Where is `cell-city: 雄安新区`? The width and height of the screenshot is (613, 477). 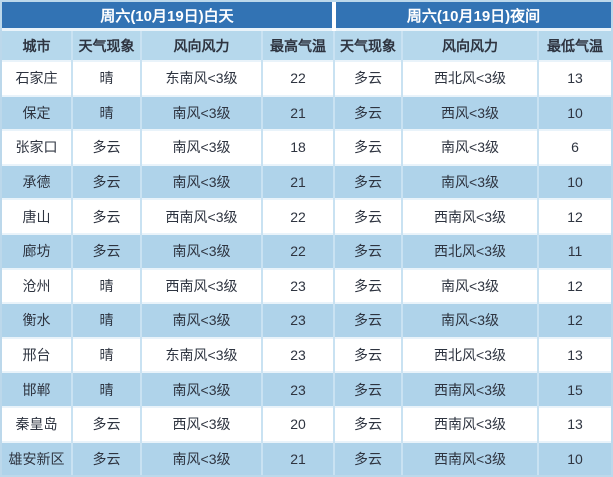 cell-city: 雄安新区 is located at coordinates (37, 458).